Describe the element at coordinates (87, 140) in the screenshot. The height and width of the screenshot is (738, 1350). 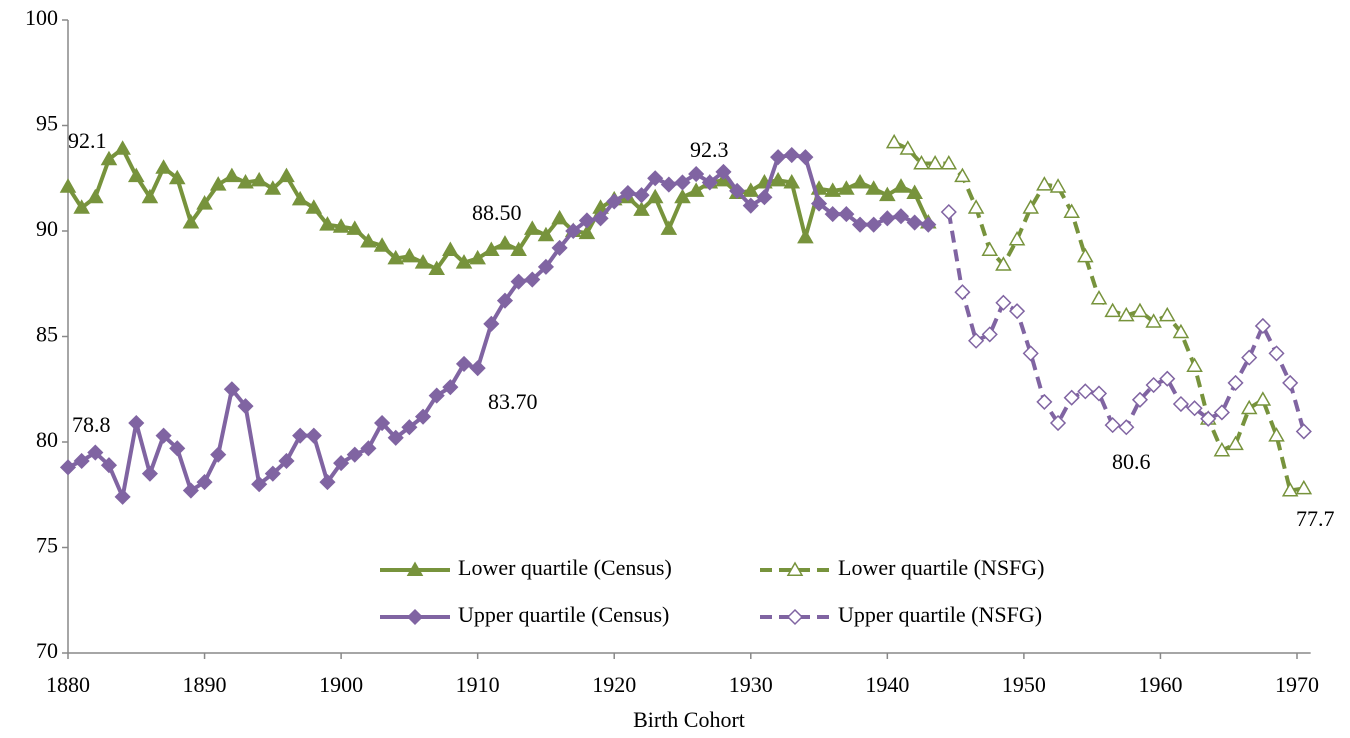
I see `annotation: 92.1` at that location.